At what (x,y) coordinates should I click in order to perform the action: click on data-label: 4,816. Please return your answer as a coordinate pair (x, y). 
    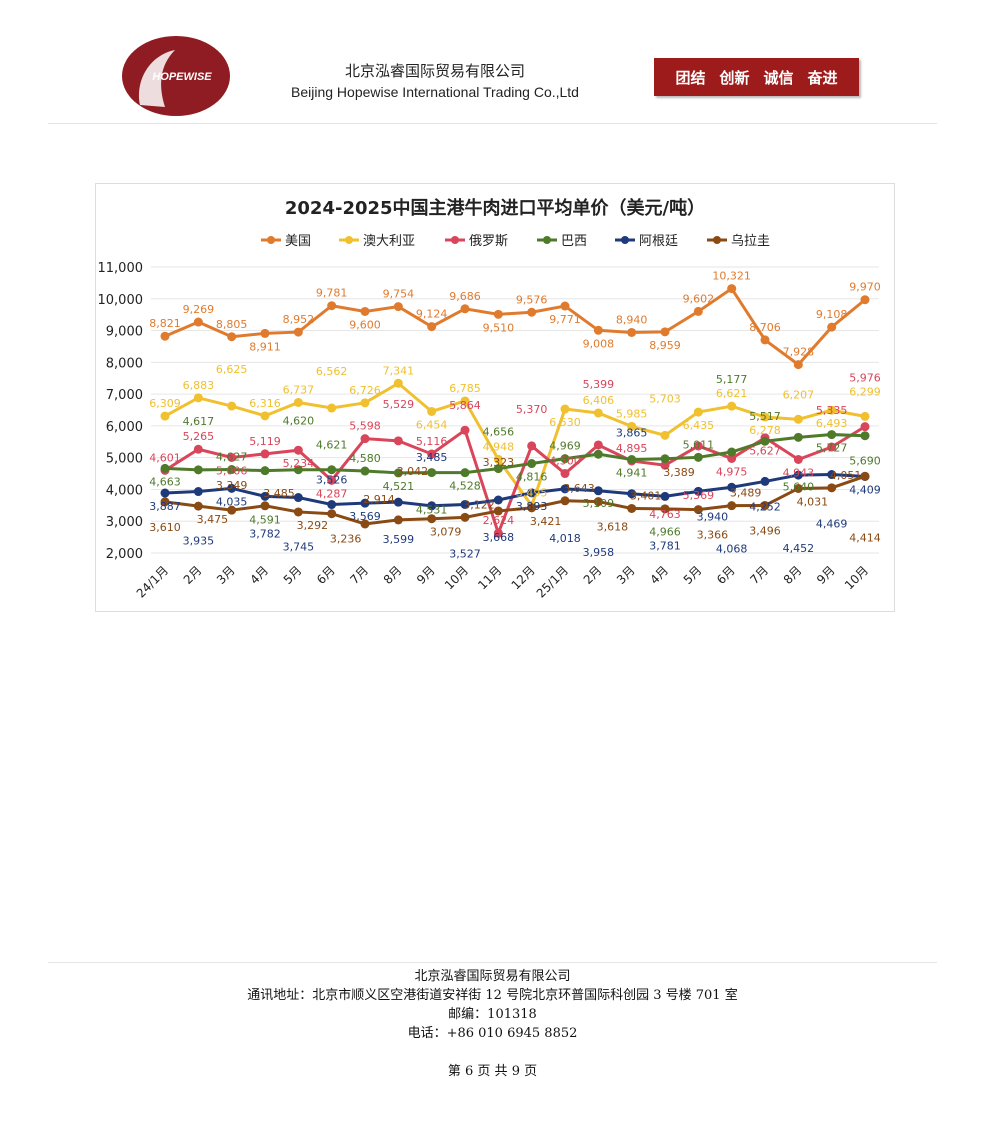
    Looking at the image, I should click on (532, 477).